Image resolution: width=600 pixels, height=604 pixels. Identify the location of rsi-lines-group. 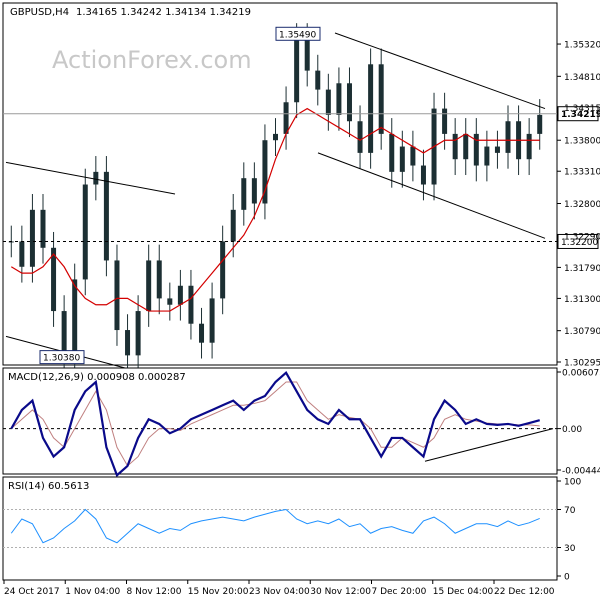
(280, 528).